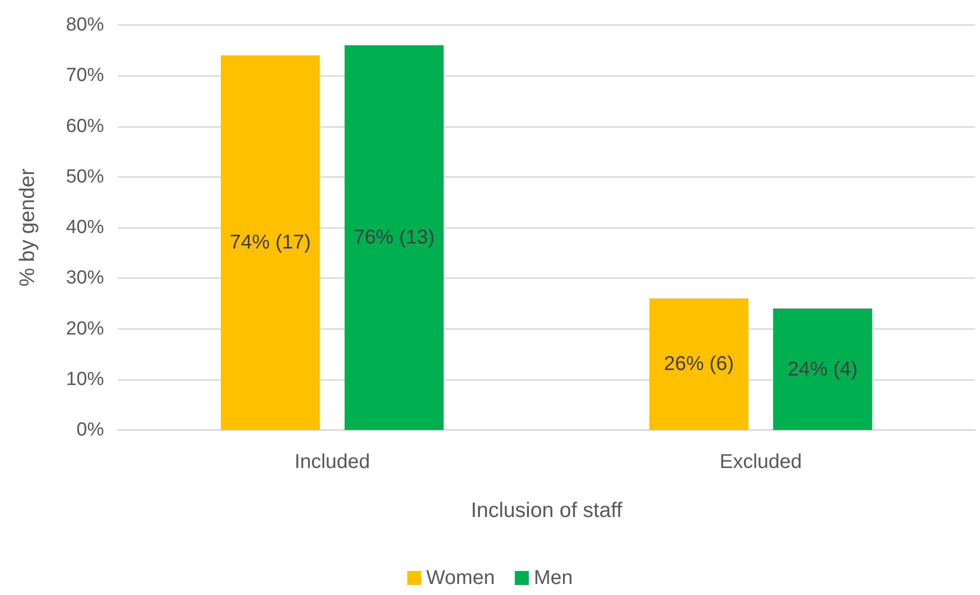 The height and width of the screenshot is (595, 980). What do you see at coordinates (553, 578) in the screenshot?
I see `legend-label: Men` at bounding box center [553, 578].